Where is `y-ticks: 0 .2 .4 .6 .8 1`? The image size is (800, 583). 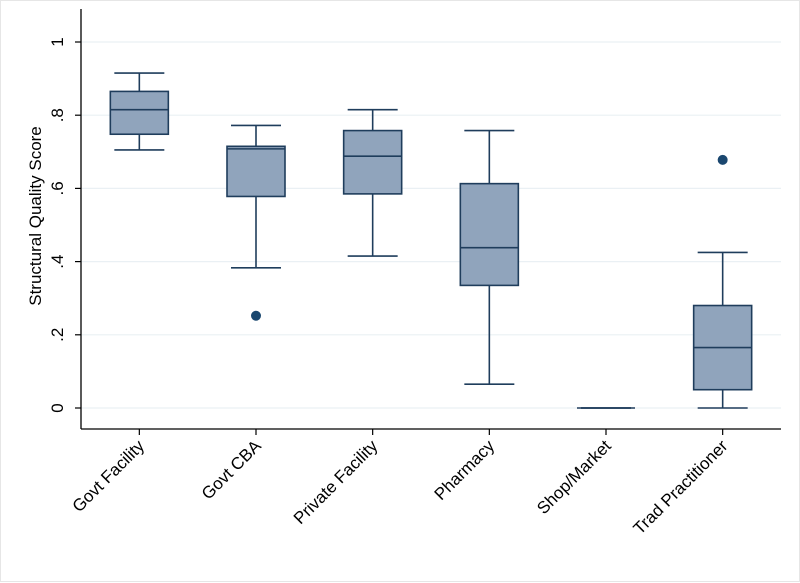 y-ticks: 0 .2 .4 .6 .8 1 is located at coordinates (64, 225).